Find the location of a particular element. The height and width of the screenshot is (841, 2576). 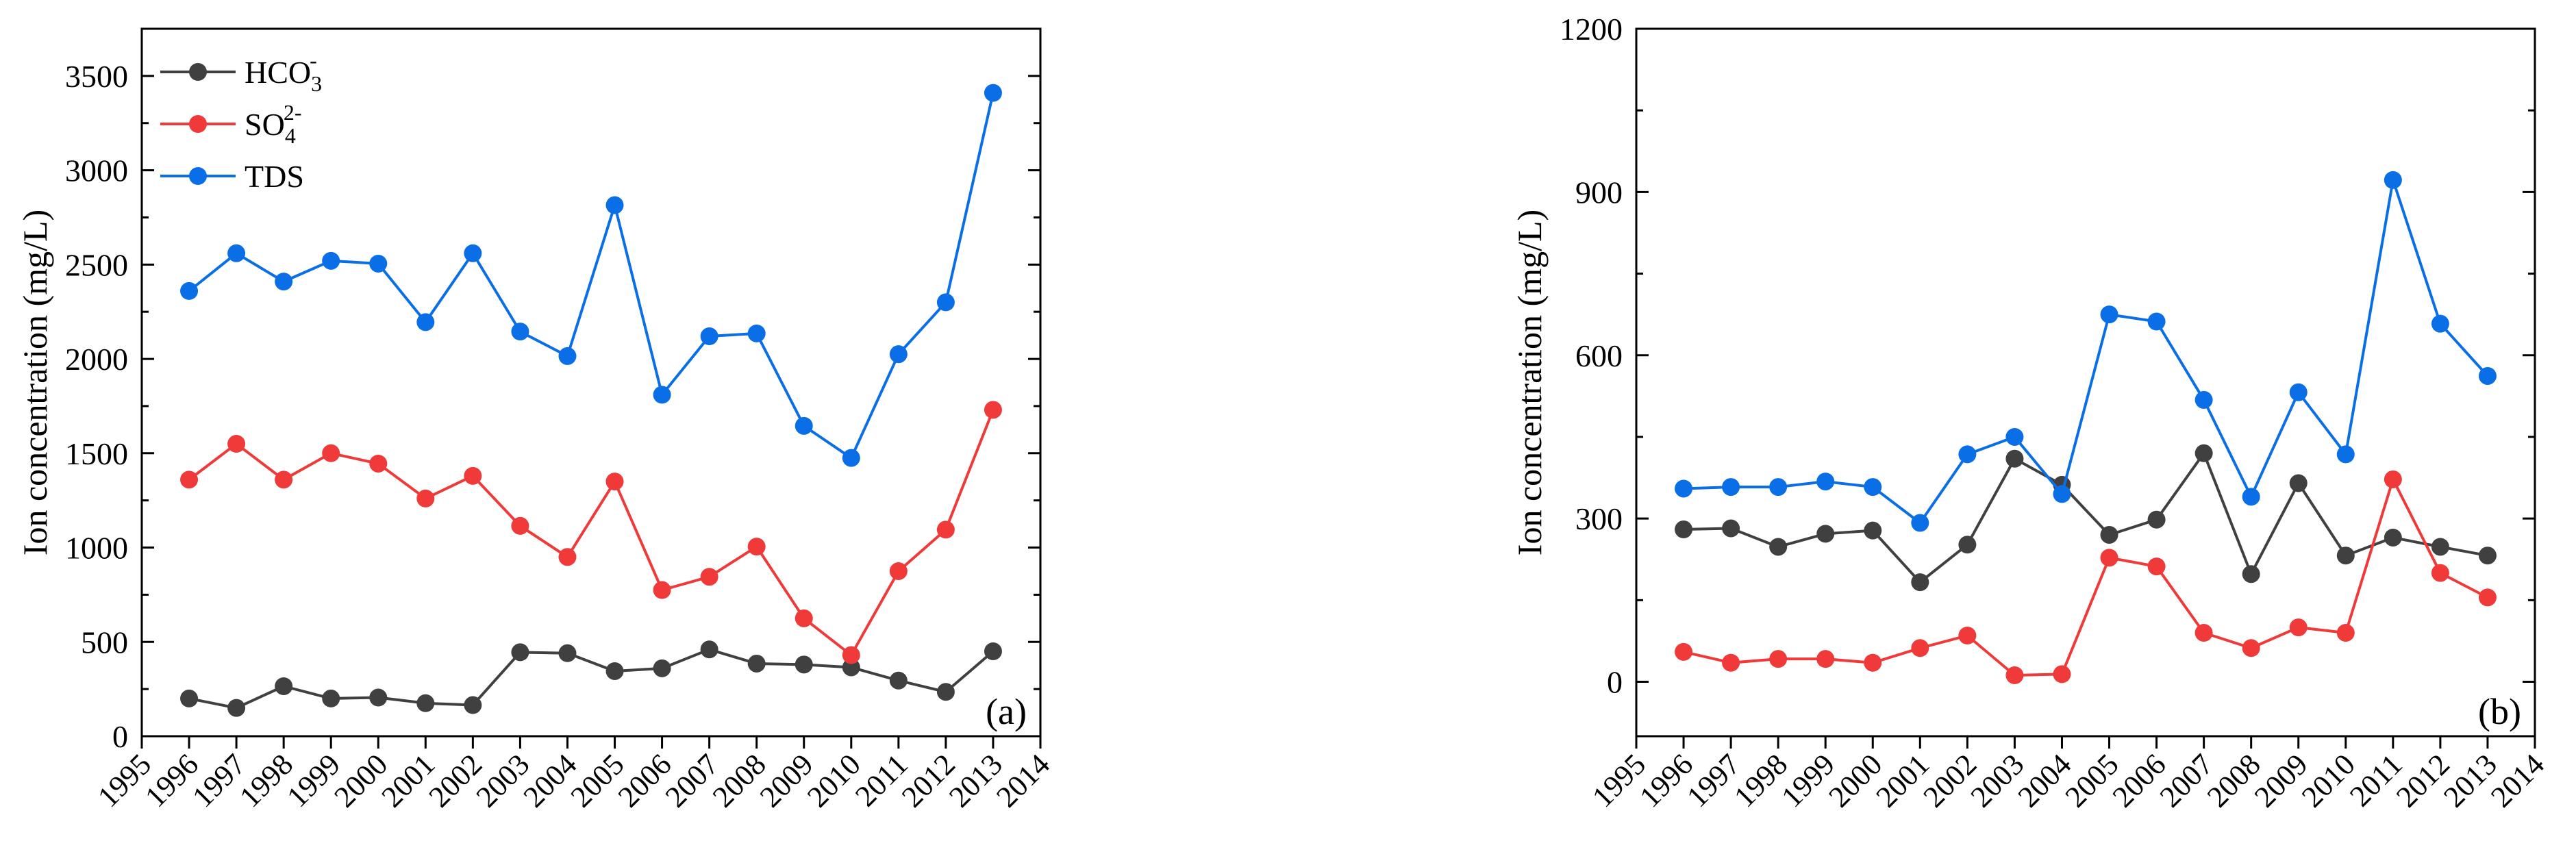

legend-label-tds: TDS is located at coordinates (274, 176).